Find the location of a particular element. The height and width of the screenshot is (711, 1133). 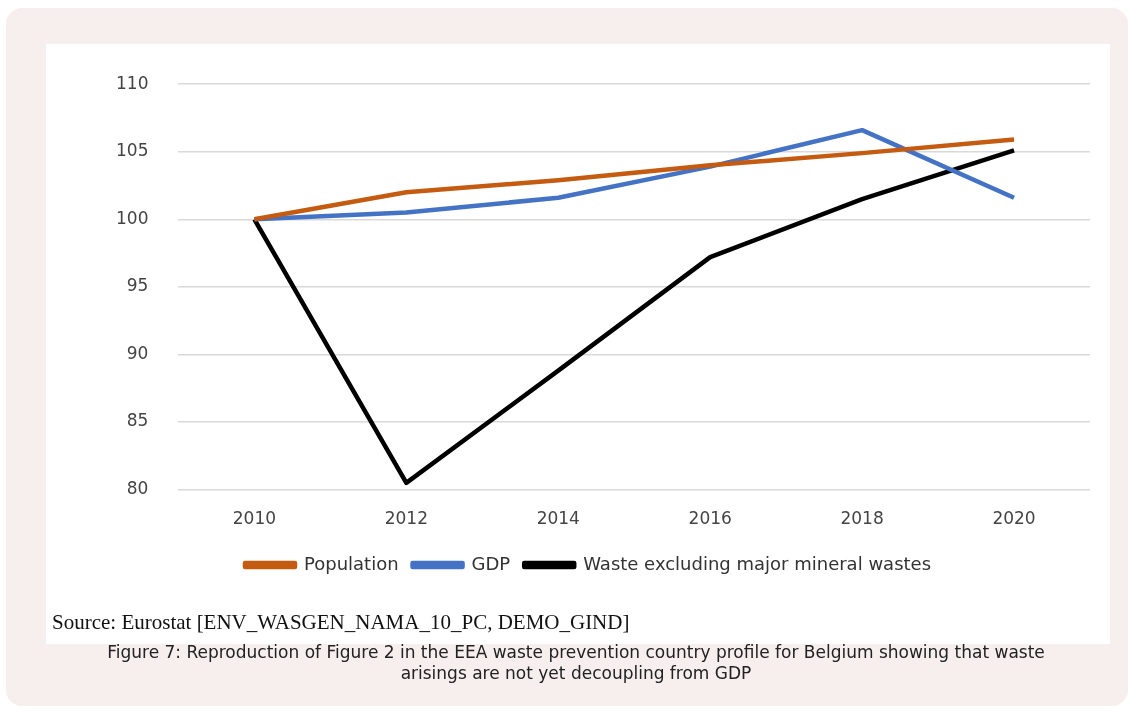

y-tick-label: 100 is located at coordinates (132, 217).